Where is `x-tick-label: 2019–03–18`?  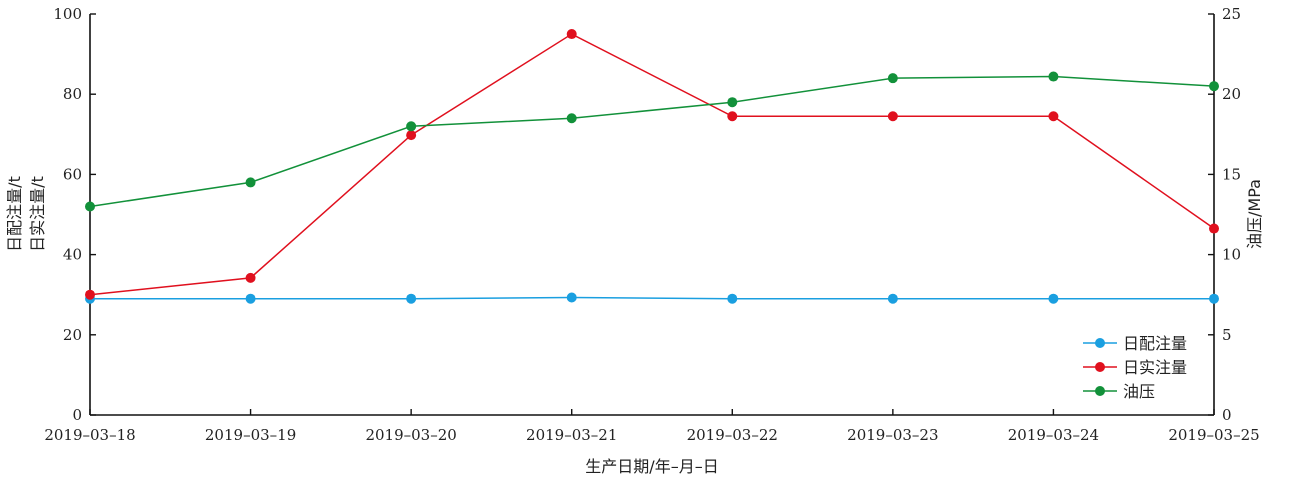
x-tick-label: 2019–03–18 is located at coordinates (89, 435).